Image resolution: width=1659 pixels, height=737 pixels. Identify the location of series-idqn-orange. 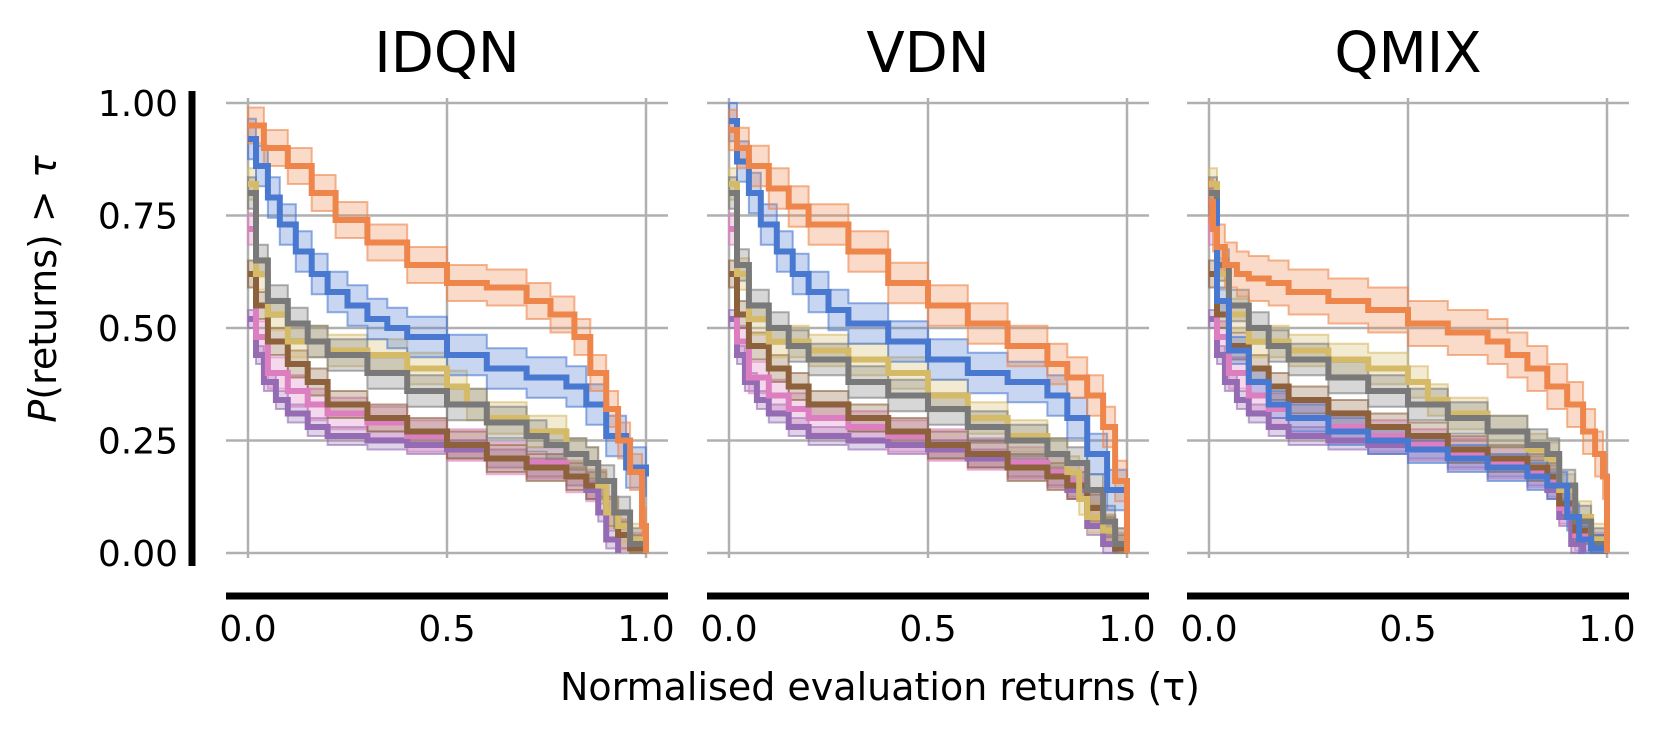
(448, 337).